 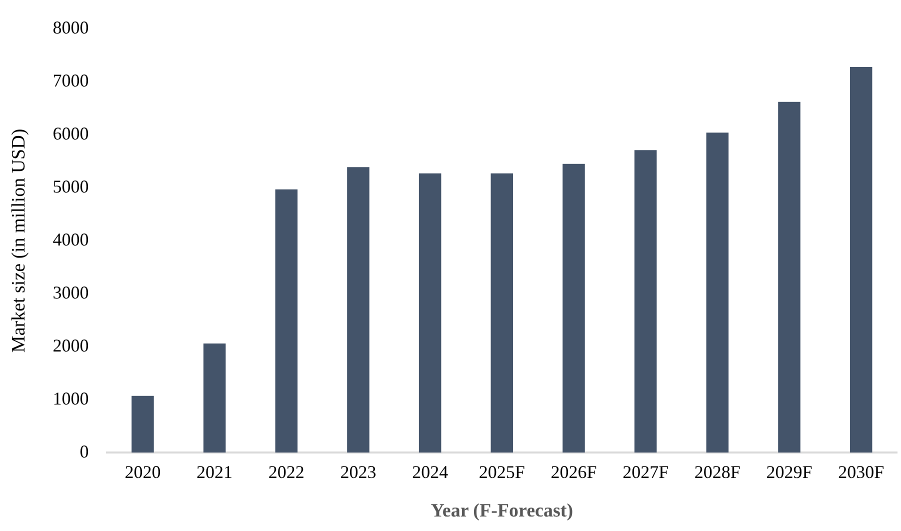 I want to click on x-tick-label: 2022, so click(x=286, y=472).